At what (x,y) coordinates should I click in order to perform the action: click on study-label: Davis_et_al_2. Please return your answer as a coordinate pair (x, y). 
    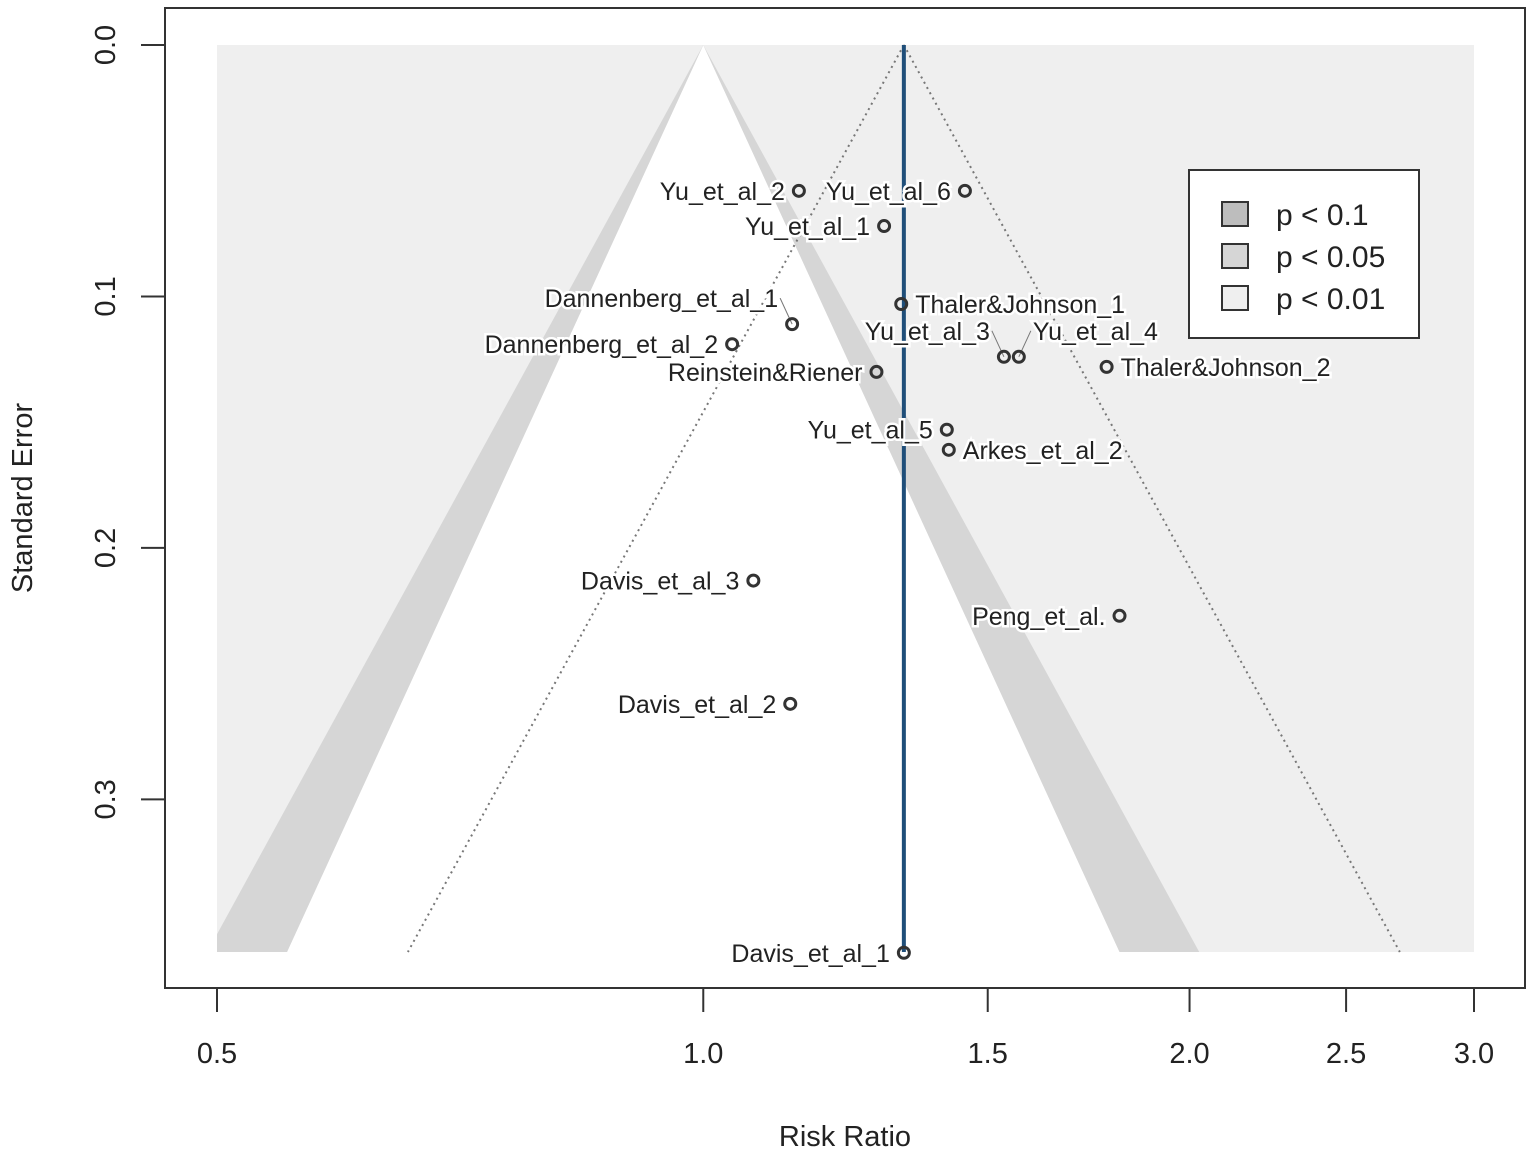
    Looking at the image, I should click on (697, 705).